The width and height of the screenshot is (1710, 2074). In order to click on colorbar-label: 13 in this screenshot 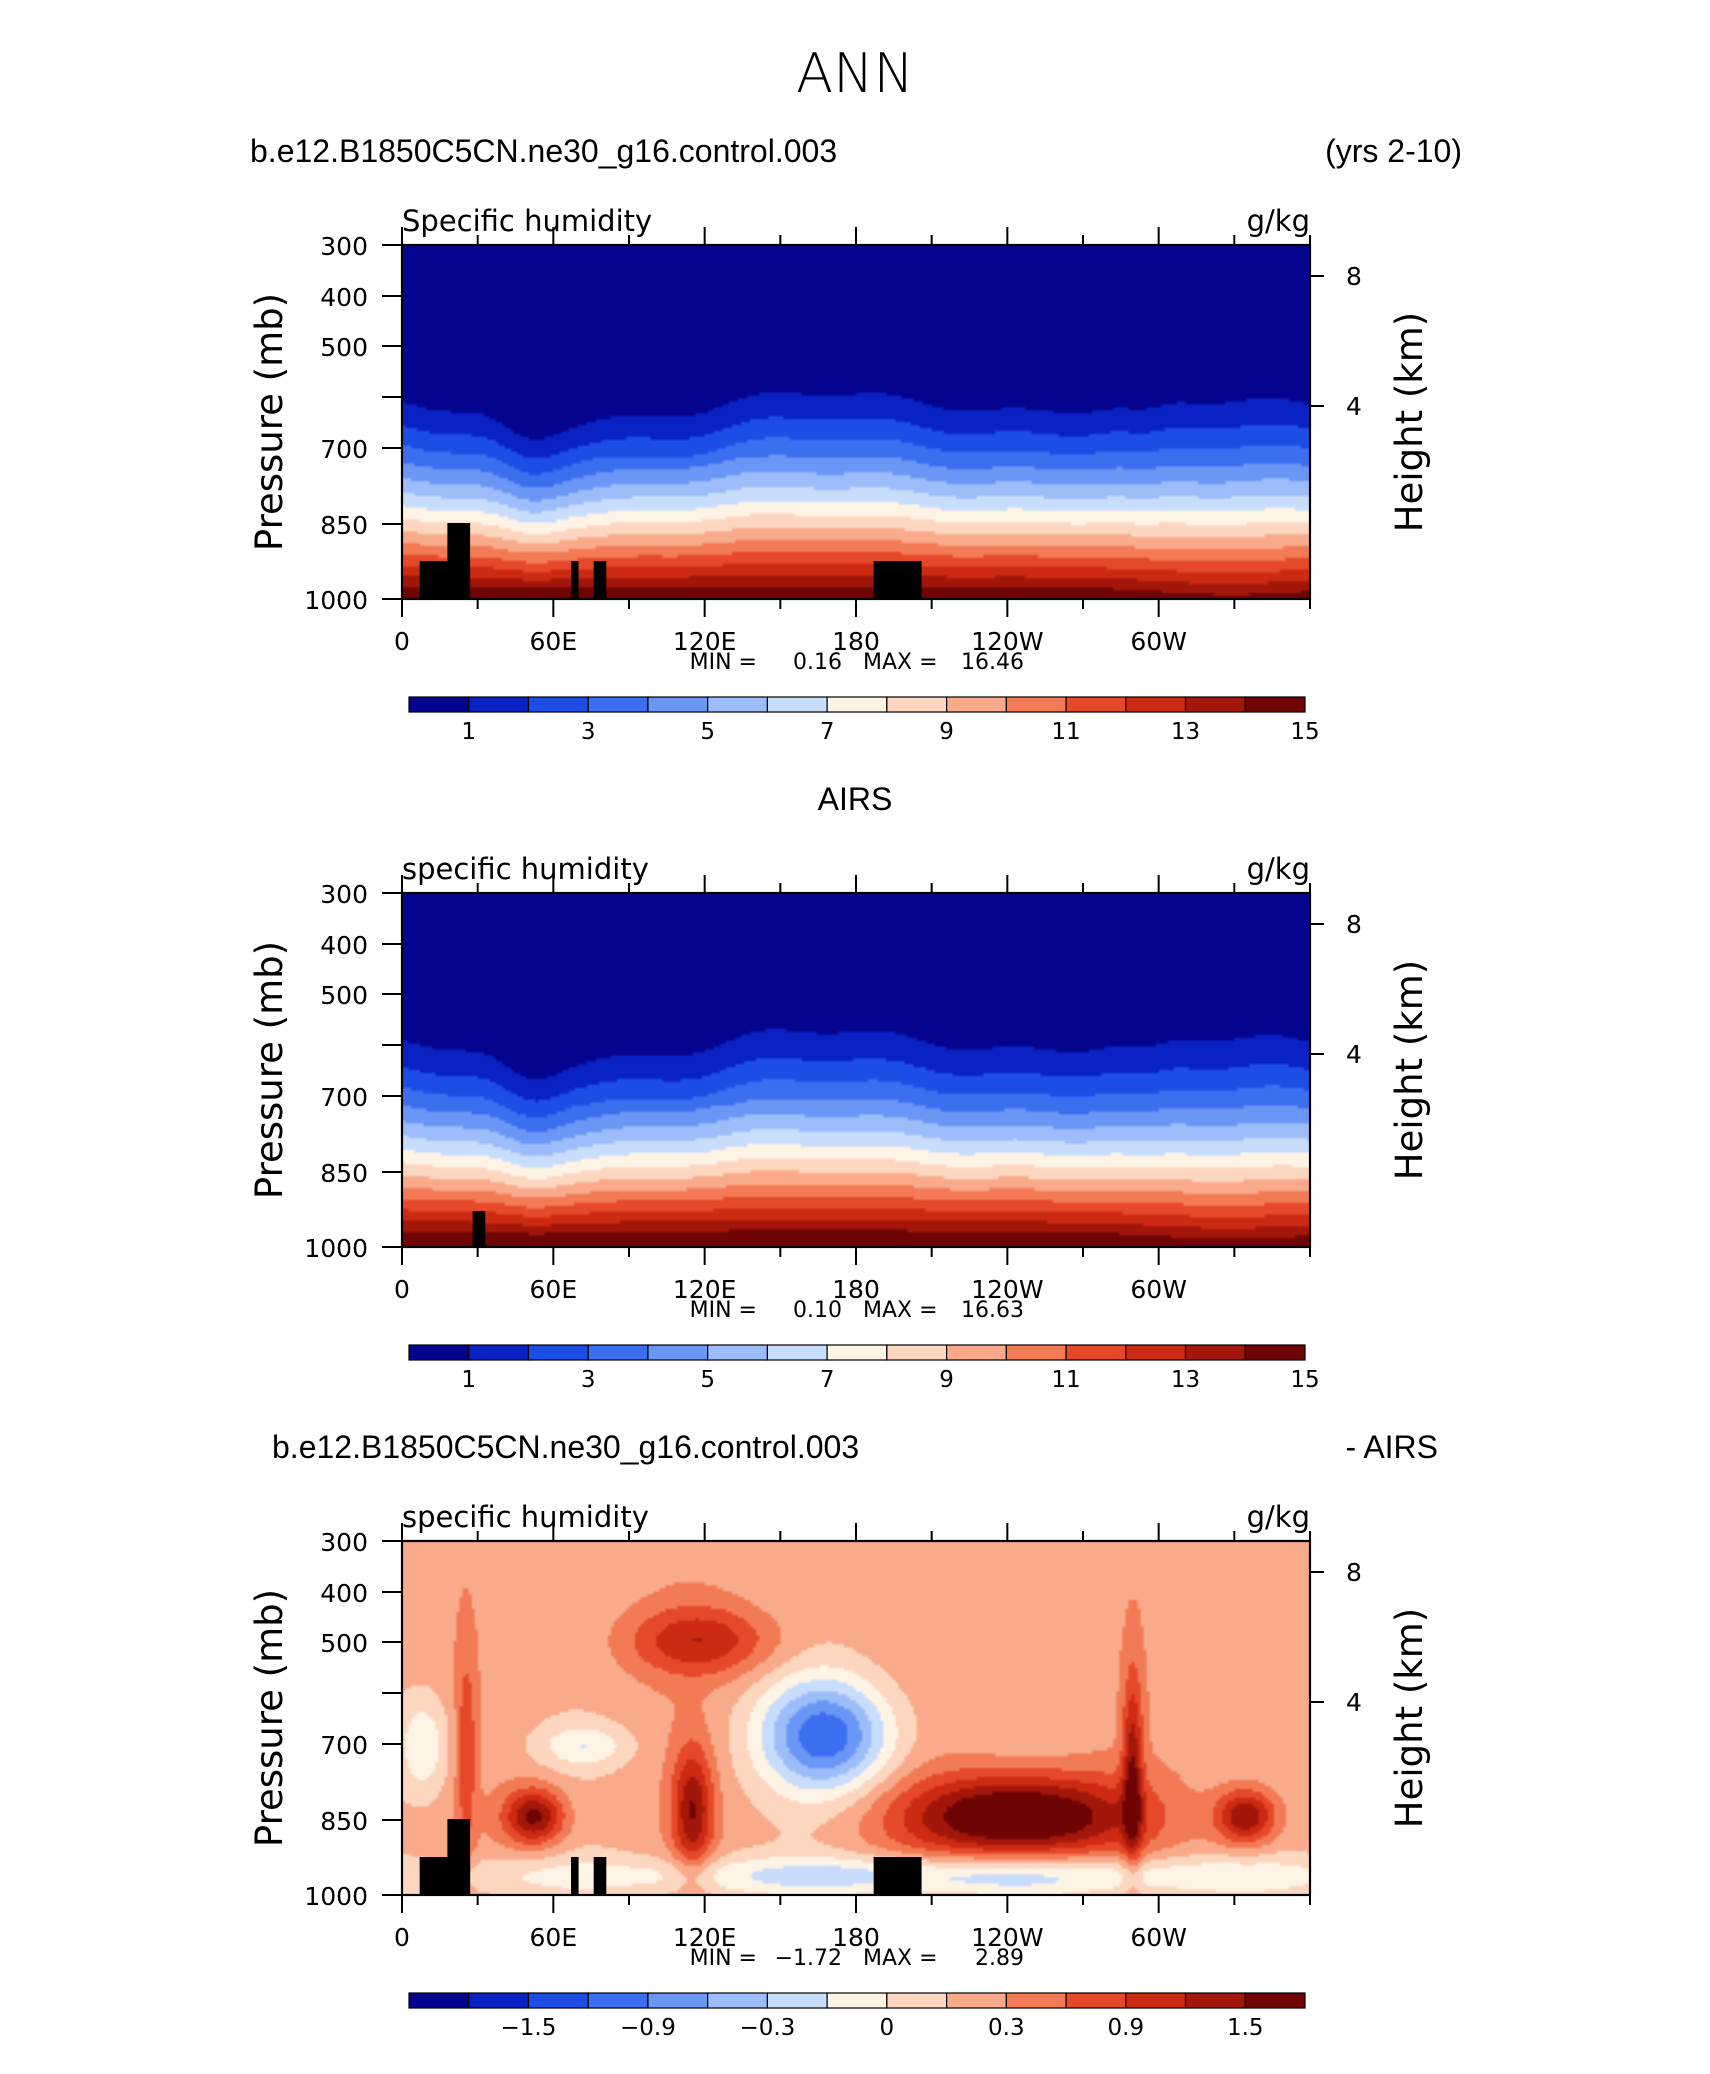, I will do `click(1185, 732)`.